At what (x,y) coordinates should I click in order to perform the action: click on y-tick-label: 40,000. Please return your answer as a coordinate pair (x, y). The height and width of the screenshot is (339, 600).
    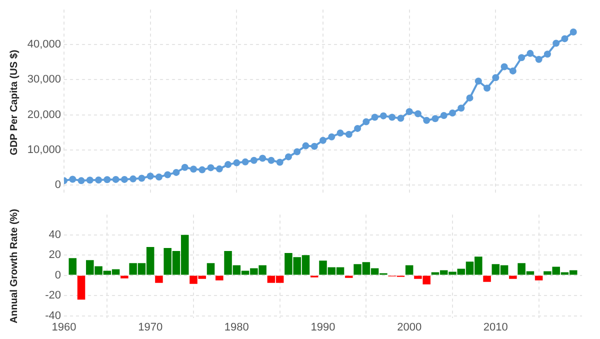
    Looking at the image, I should click on (44, 44).